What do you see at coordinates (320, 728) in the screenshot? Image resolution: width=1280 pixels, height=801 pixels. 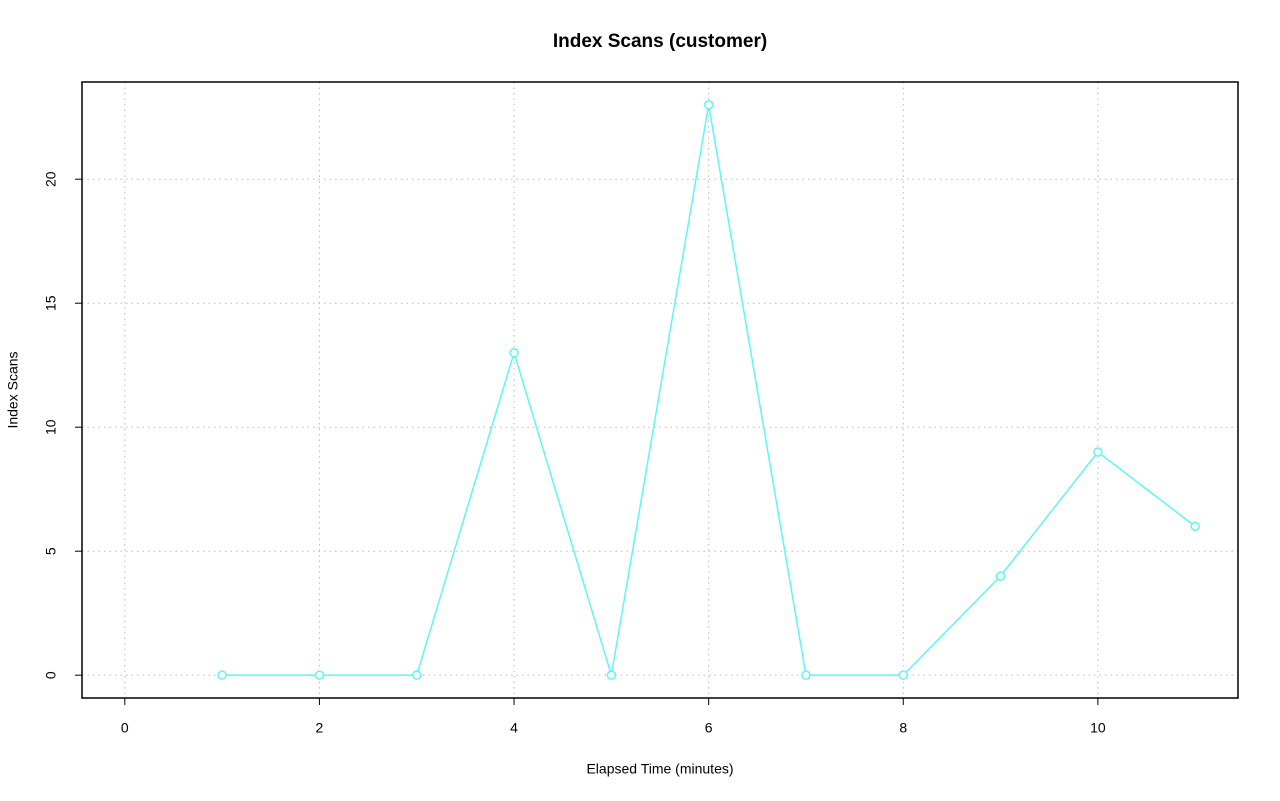 I see `x-tick-label: 2` at bounding box center [320, 728].